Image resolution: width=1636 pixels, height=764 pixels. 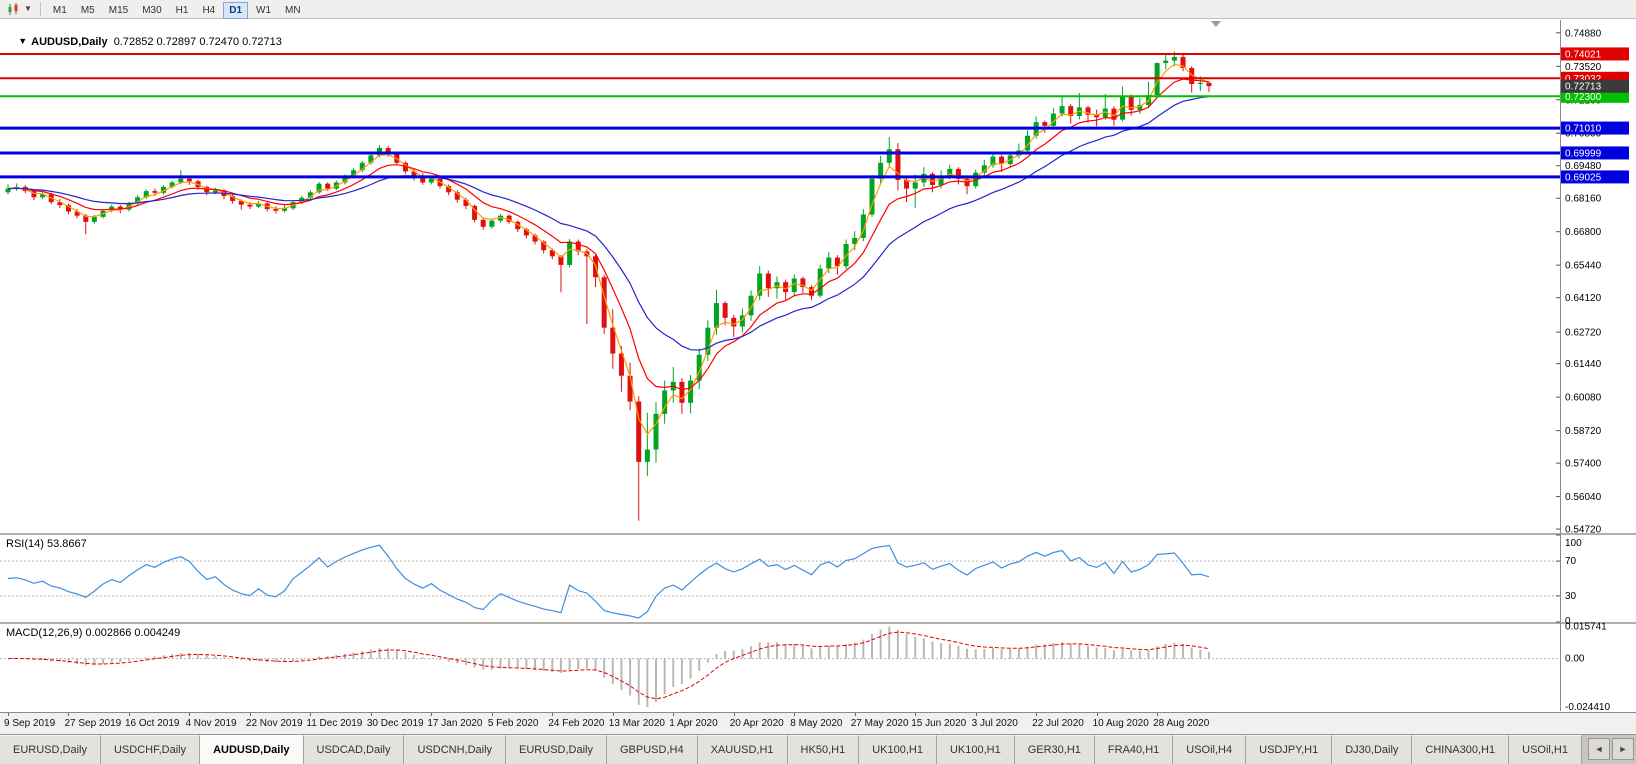 What do you see at coordinates (197, 42) in the screenshot?
I see `chart-ohlc-values: 0.72852 0.72897 0.72470 0.72713` at bounding box center [197, 42].